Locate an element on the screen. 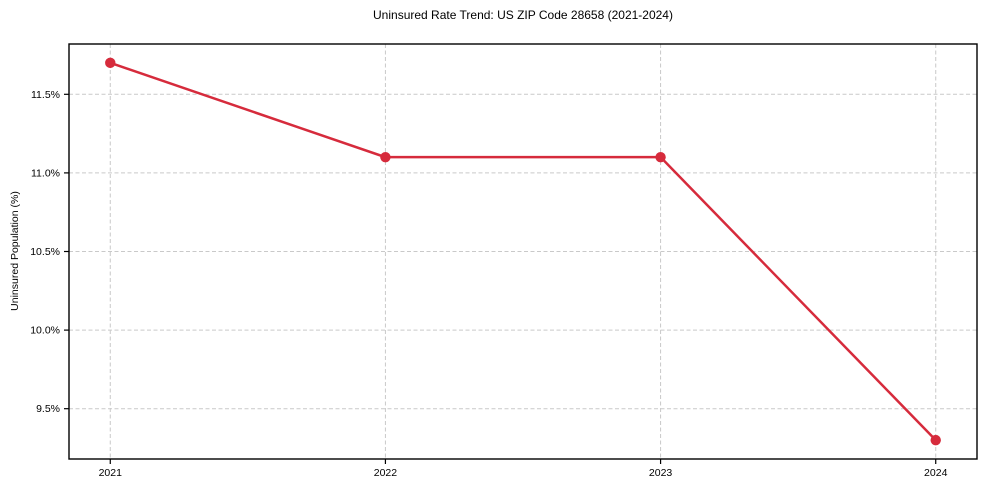 Image resolution: width=989 pixels, height=490 pixels. x-tick-label: 2023 is located at coordinates (661, 473).